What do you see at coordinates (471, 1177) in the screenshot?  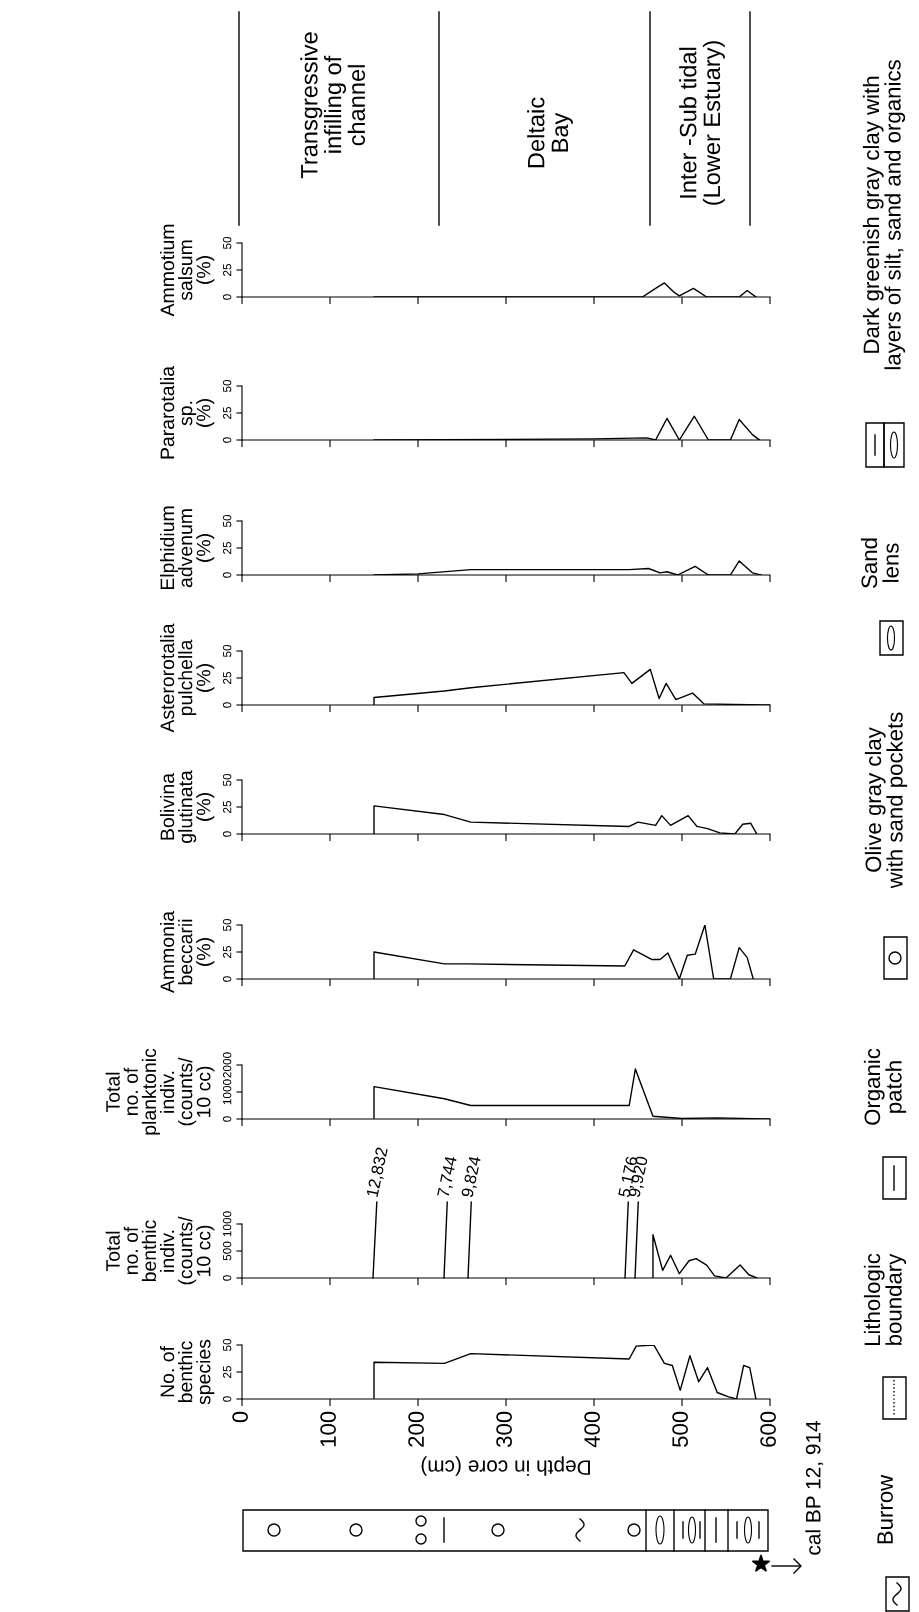 I see `text: 9,824` at bounding box center [471, 1177].